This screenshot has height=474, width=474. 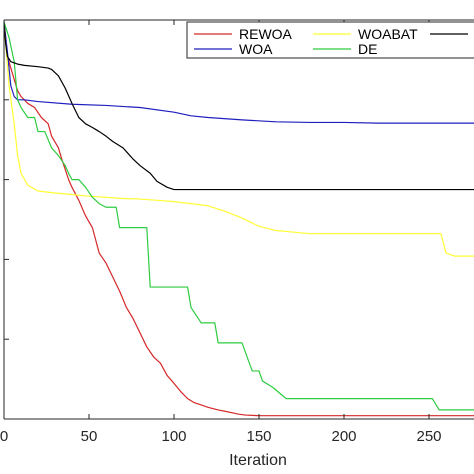 I want to click on legend-label-0: REWOA, so click(x=266, y=34).